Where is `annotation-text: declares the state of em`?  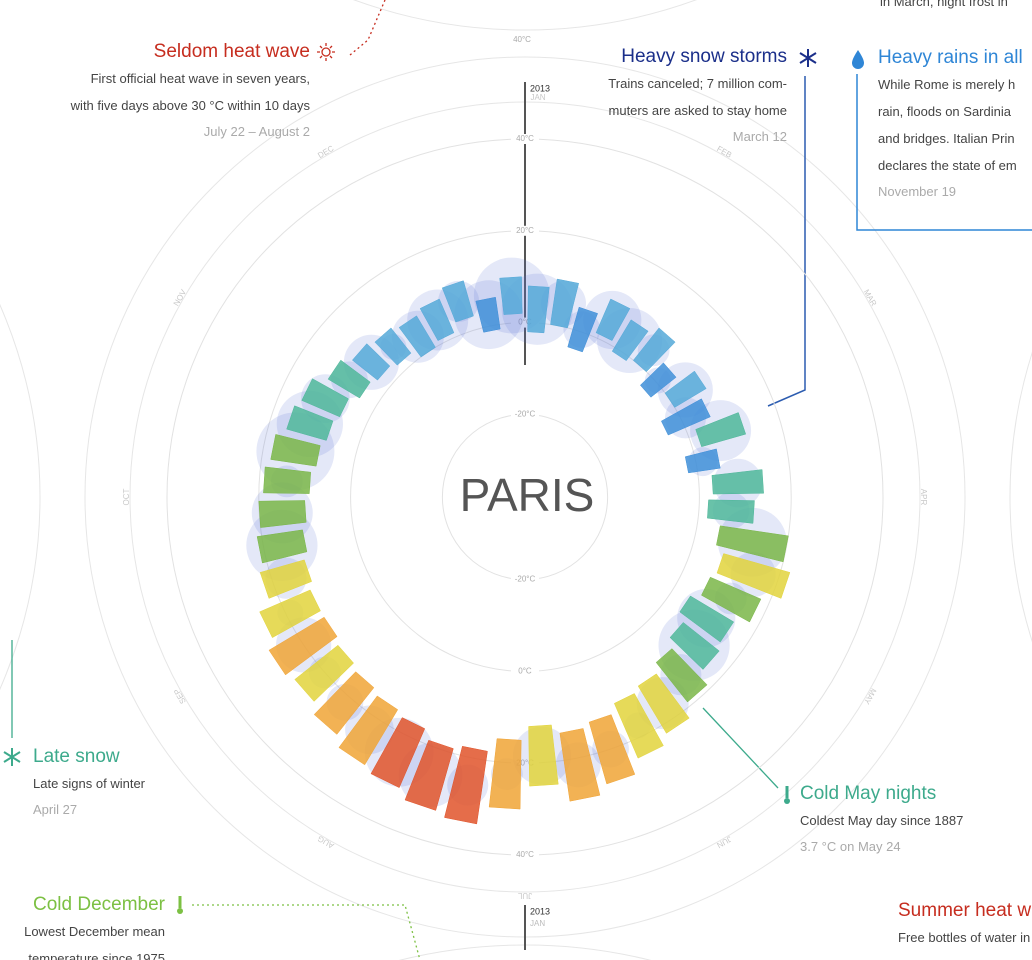
annotation-text: declares the state of em is located at coordinates (947, 165).